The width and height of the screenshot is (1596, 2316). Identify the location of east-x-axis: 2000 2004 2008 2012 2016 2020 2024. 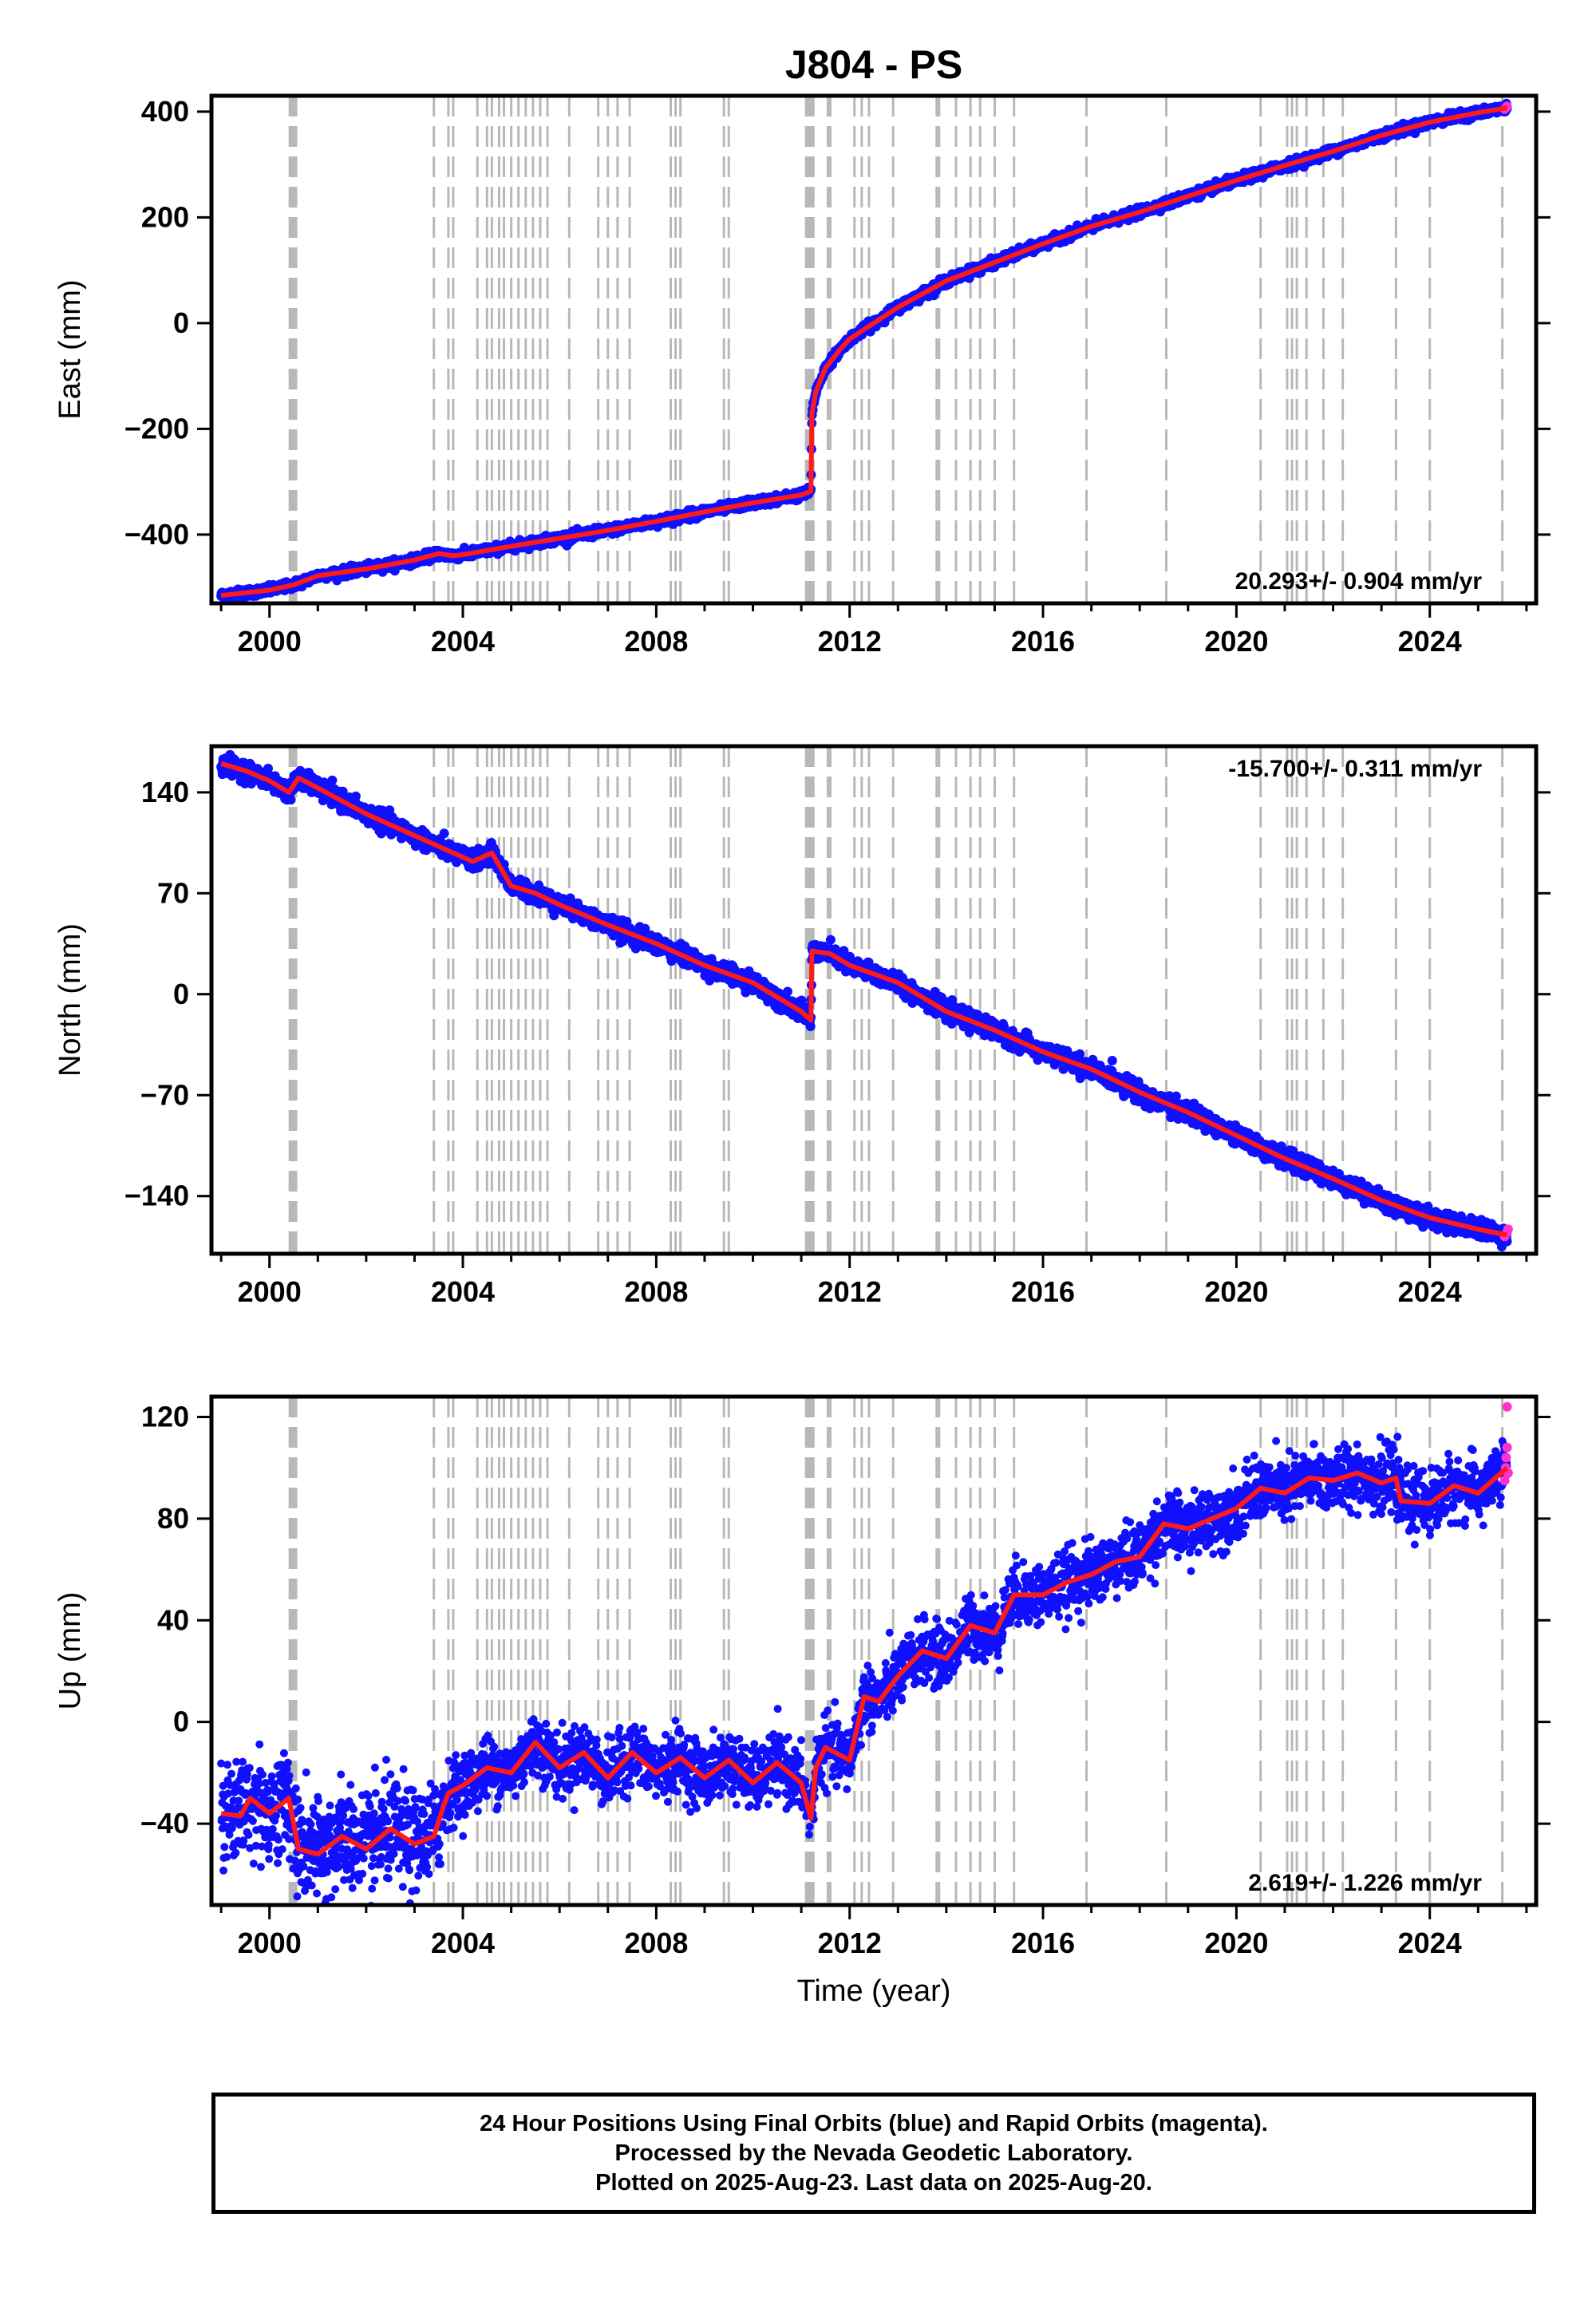
(873, 630).